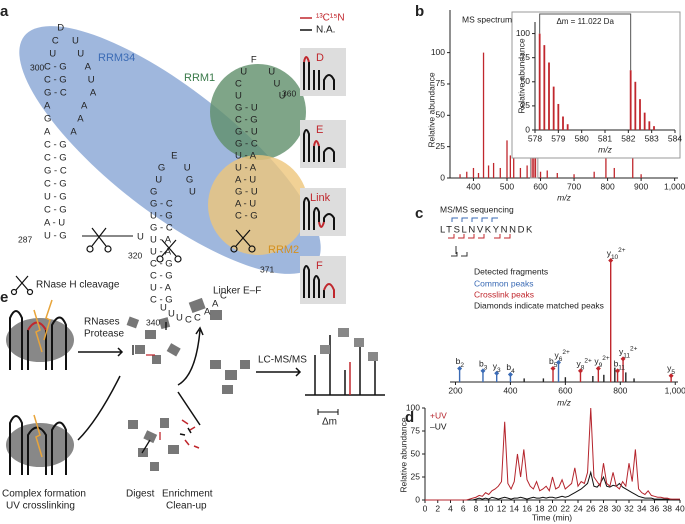  I want to click on label: 8, so click(476, 508).